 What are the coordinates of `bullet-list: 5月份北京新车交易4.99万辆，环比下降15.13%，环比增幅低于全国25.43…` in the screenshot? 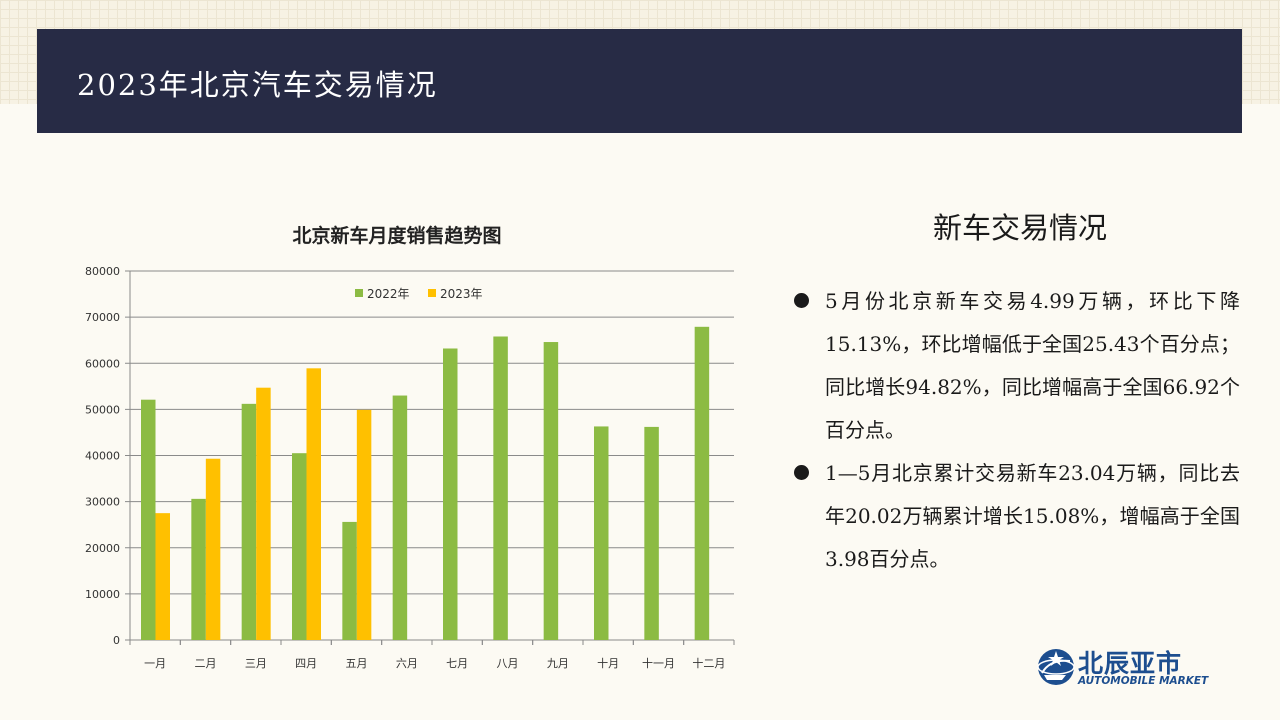 It's located at (1015, 430).